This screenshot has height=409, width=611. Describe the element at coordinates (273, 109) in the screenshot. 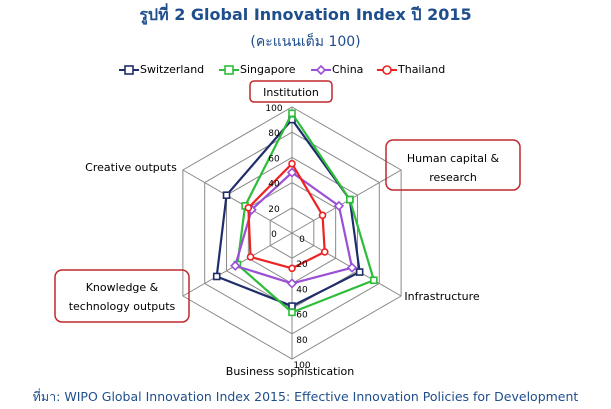

I see `tick-label-top-100: 100` at that location.